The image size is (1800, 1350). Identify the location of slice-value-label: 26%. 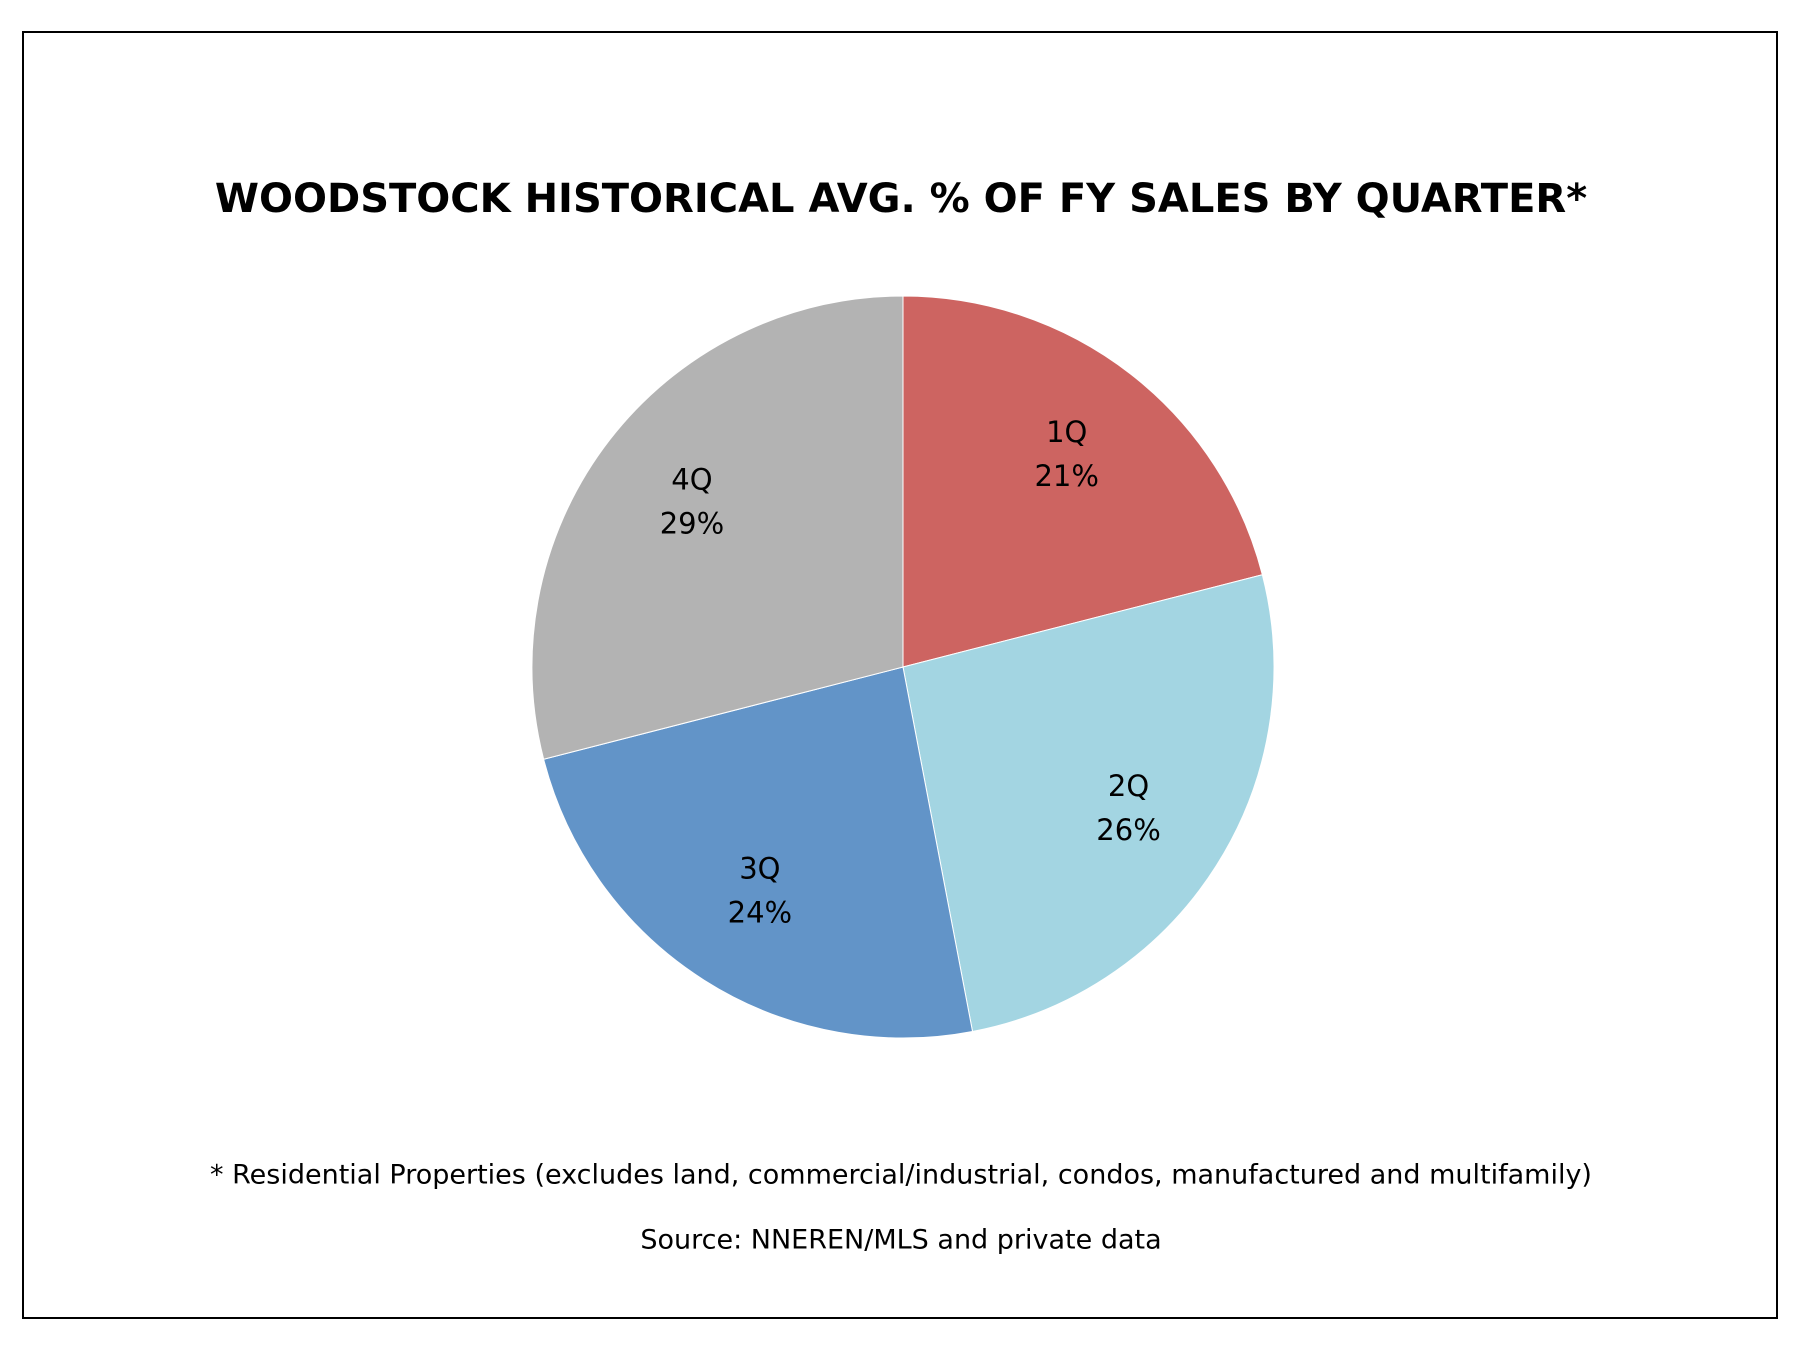
(1128, 830).